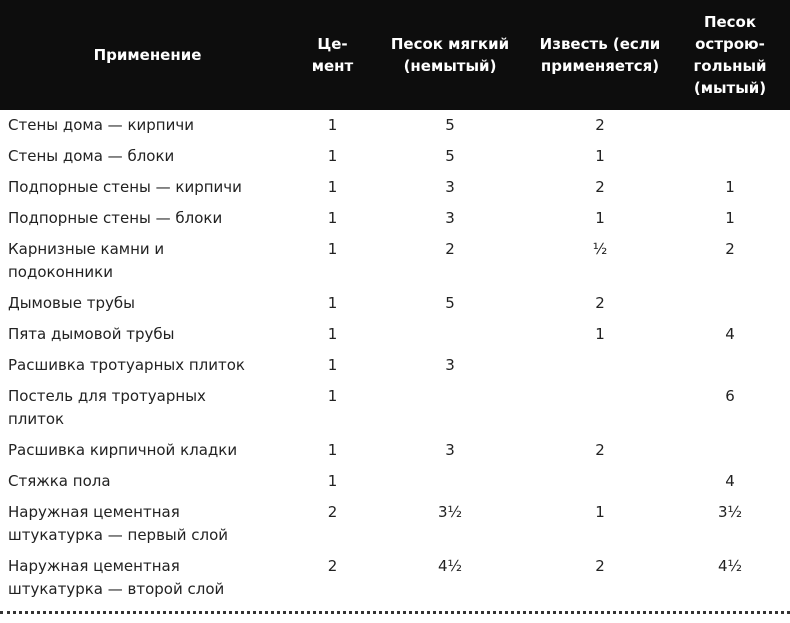 The image size is (790, 623). What do you see at coordinates (332, 55) in the screenshot?
I see `header-cell: Це- мент` at bounding box center [332, 55].